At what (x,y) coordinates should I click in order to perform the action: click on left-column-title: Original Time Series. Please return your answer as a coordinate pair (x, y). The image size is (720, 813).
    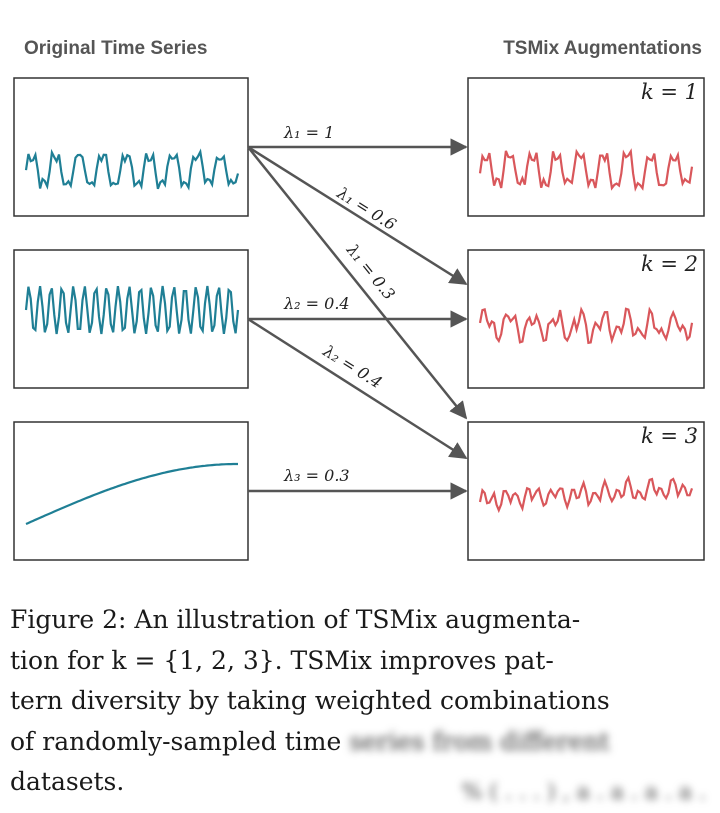
    Looking at the image, I should click on (116, 48).